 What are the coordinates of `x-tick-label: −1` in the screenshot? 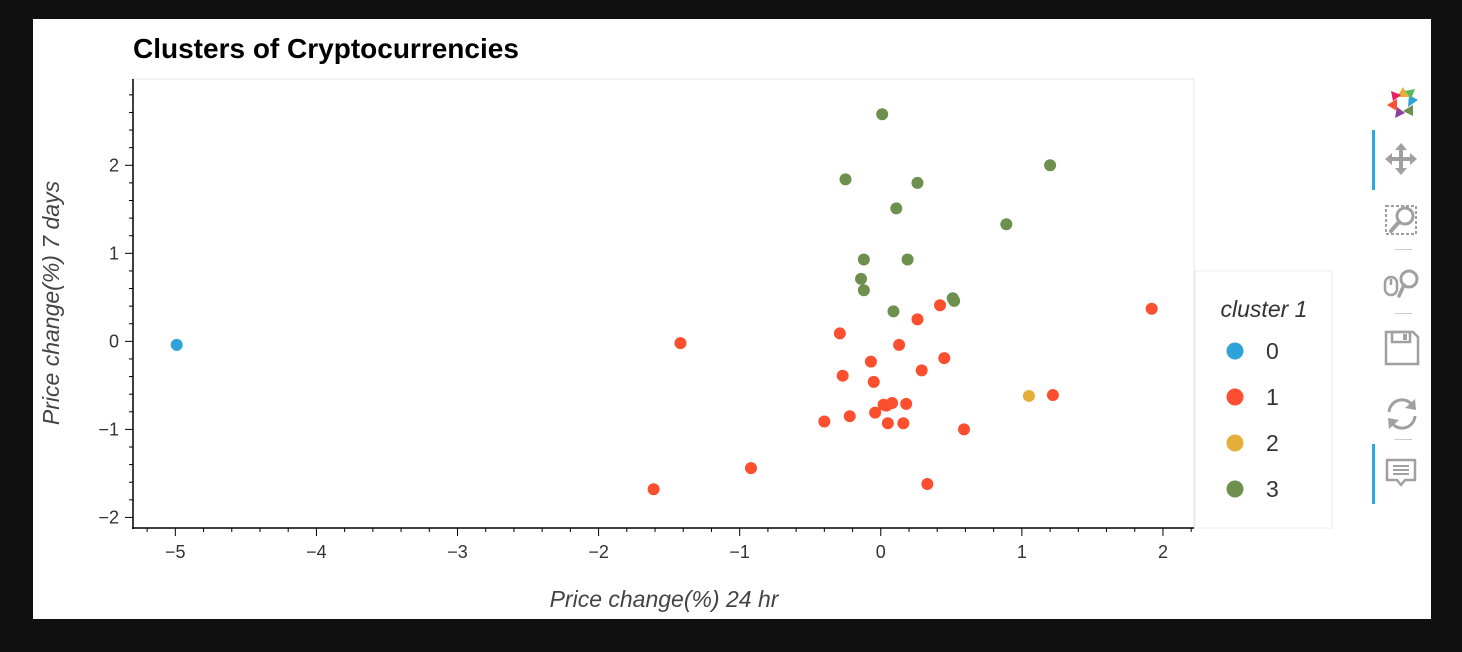 It's located at (739, 552).